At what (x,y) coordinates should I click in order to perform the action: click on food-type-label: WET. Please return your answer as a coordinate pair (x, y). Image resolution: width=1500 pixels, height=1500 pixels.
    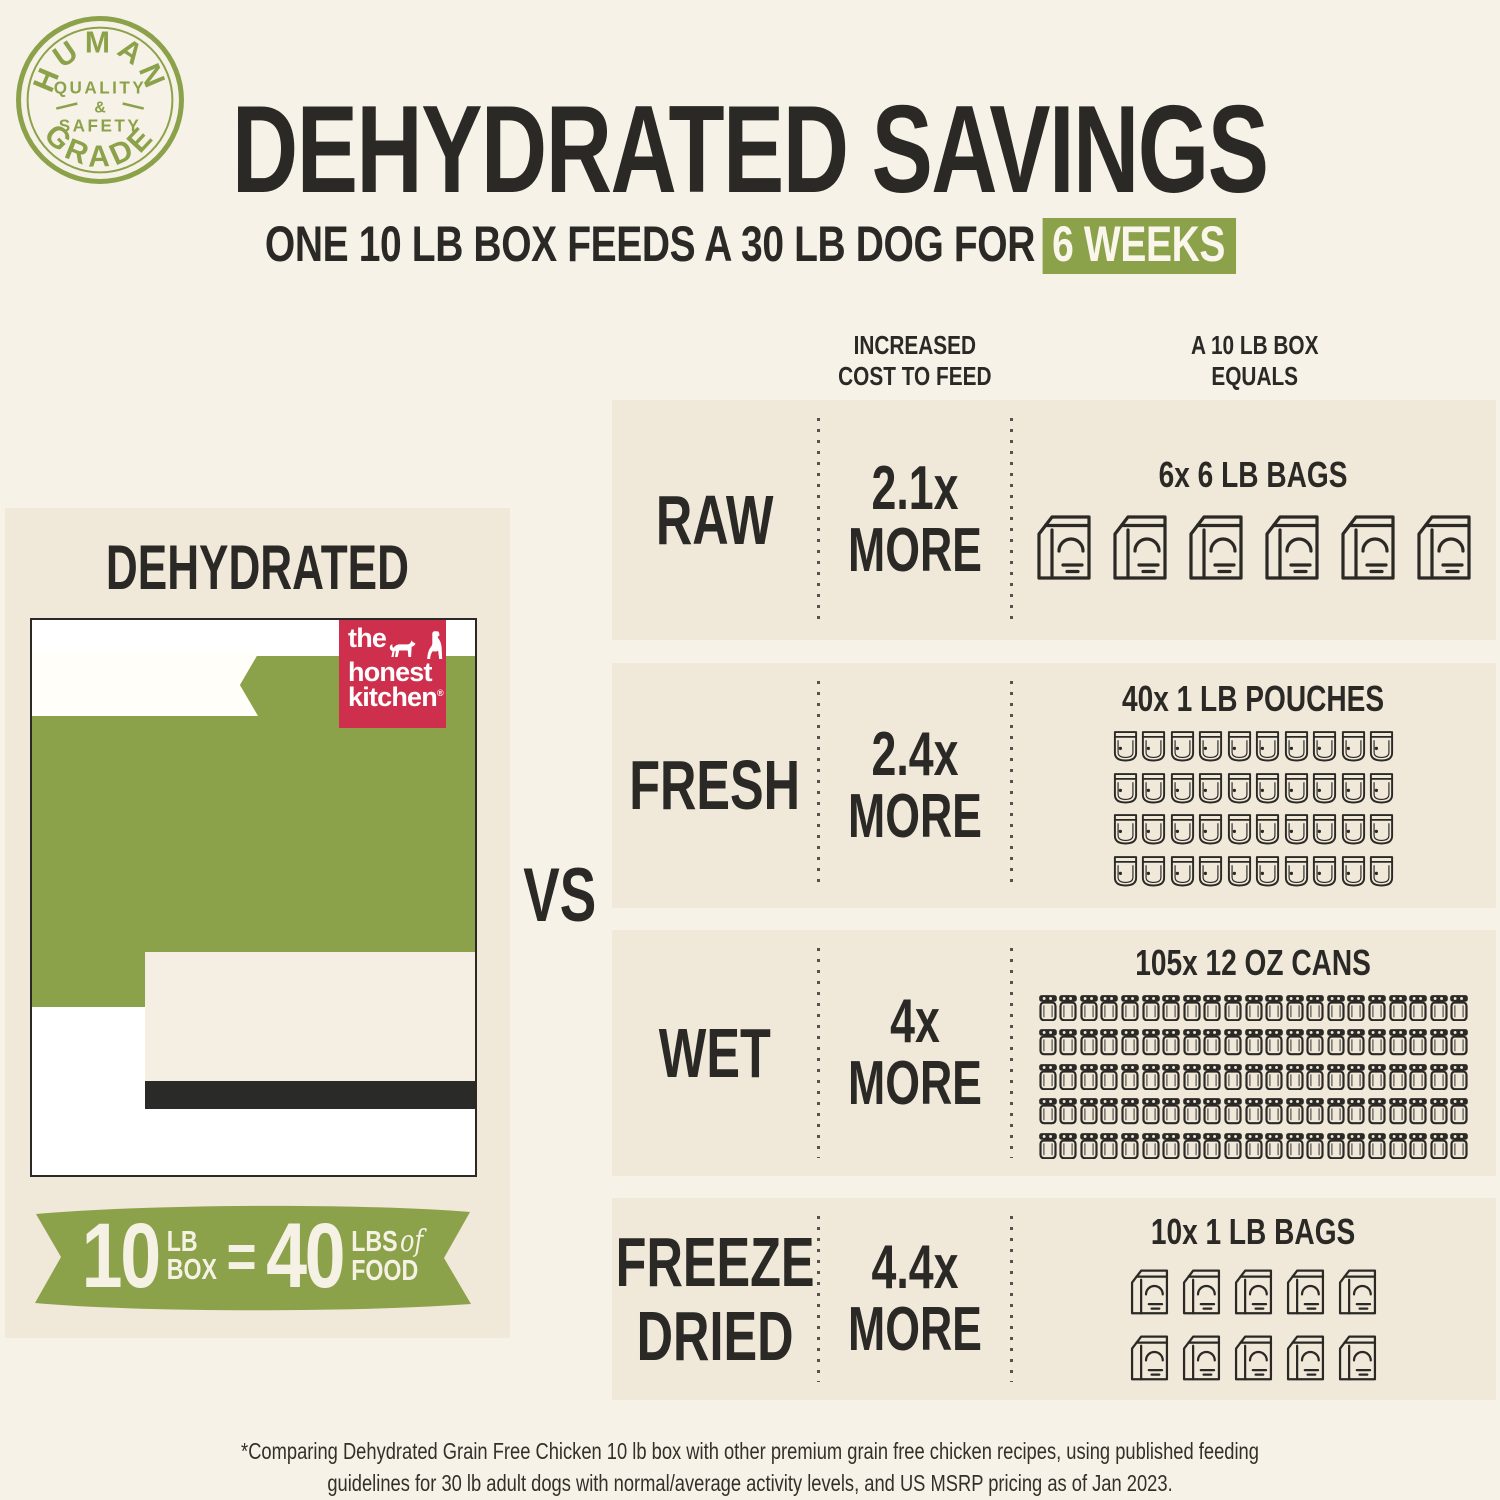
    Looking at the image, I should click on (715, 1052).